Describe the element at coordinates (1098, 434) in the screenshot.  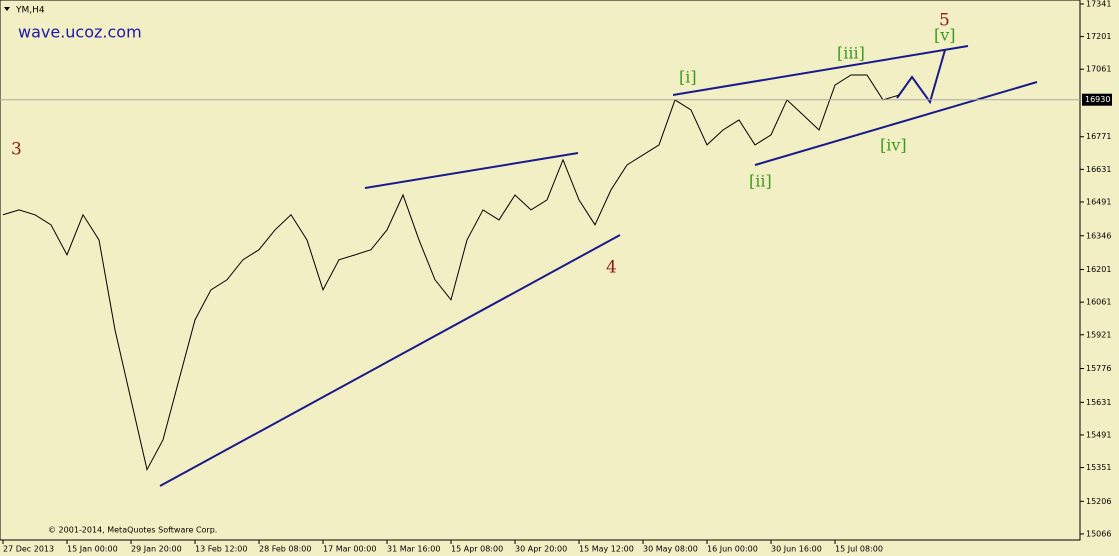
I see `y-tick-label: 15491` at that location.